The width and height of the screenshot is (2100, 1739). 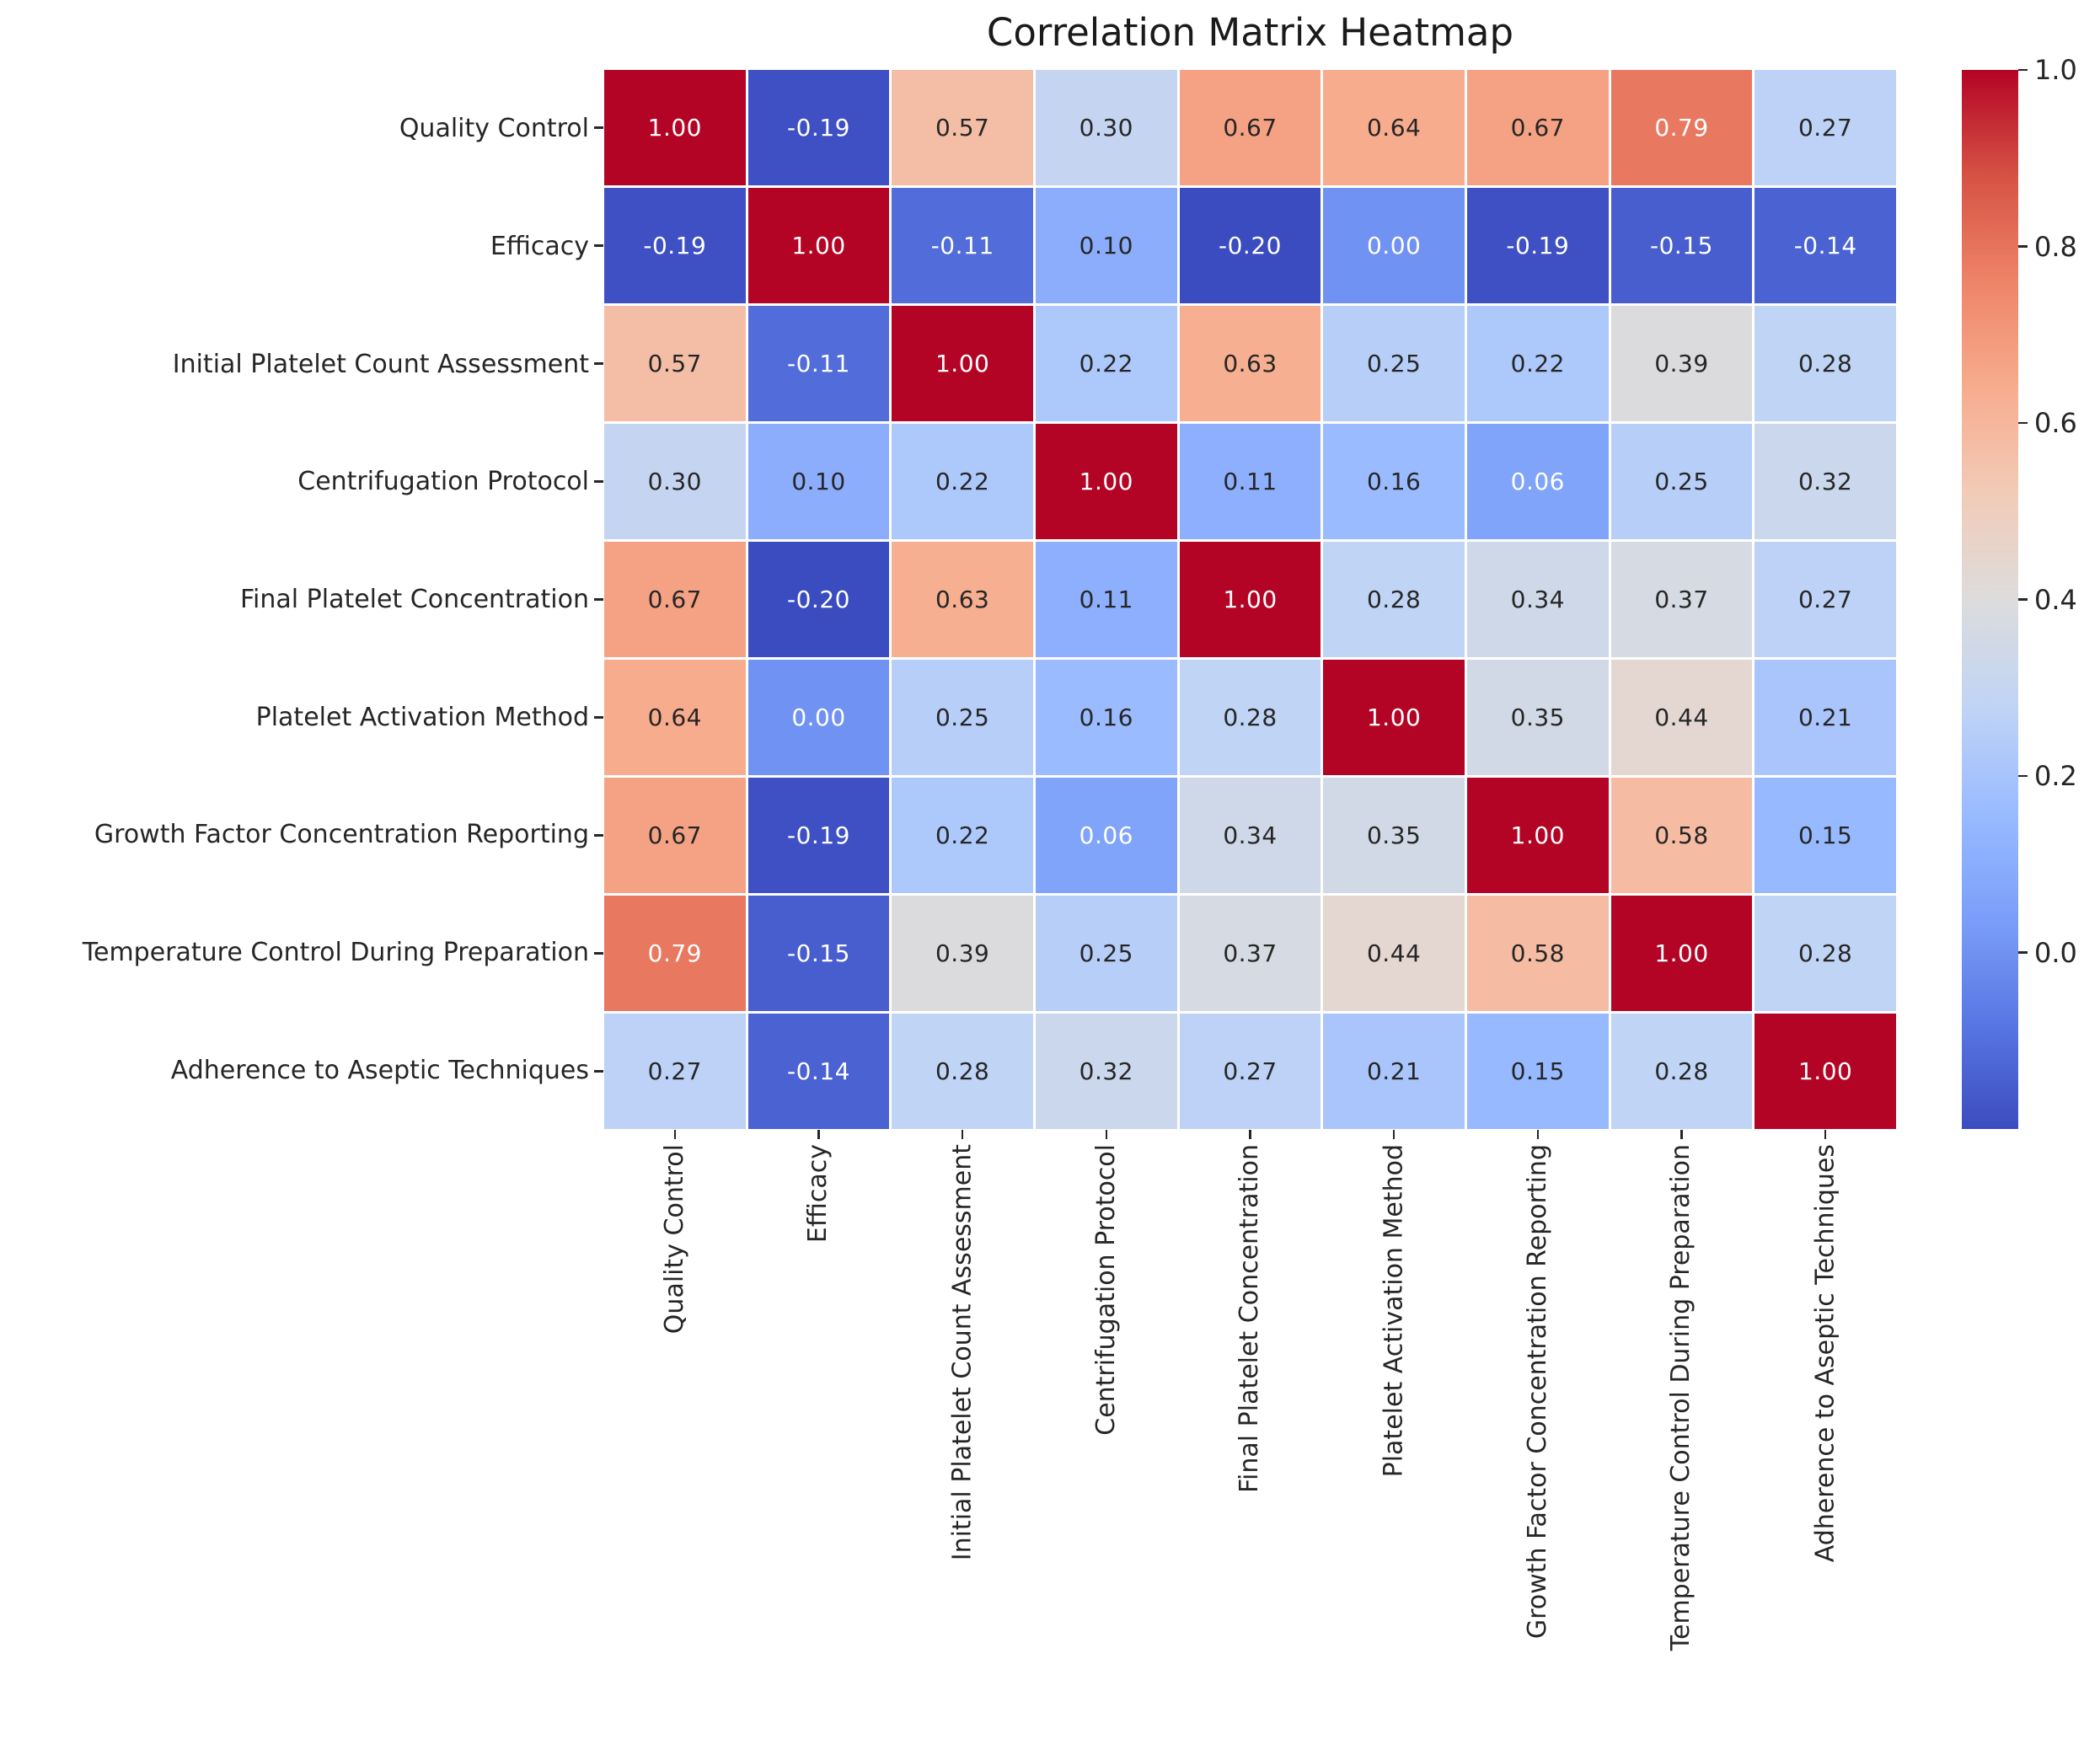 I want to click on heatmap-cell-r4c0: 0.67, so click(x=675, y=599).